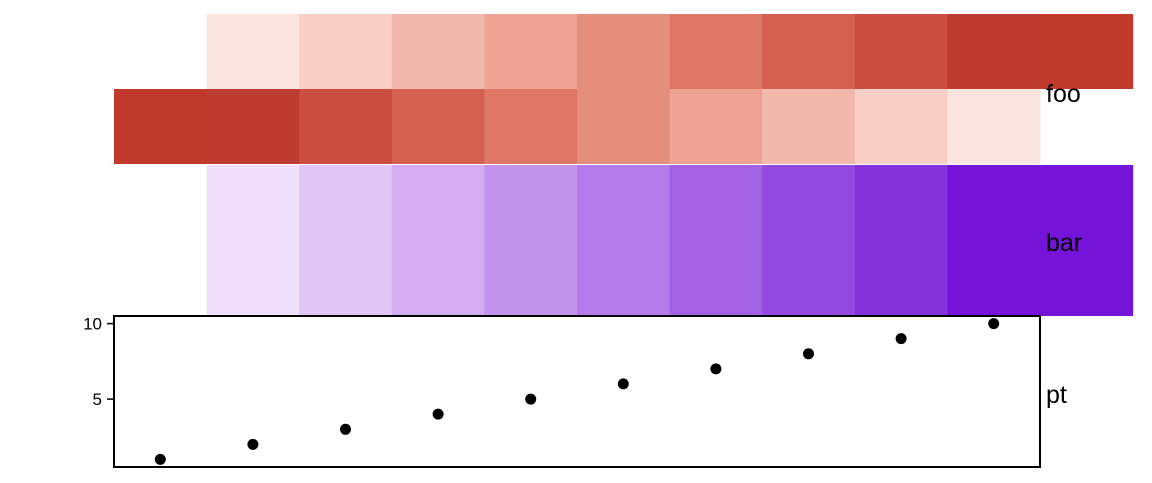  Describe the element at coordinates (1056, 395) in the screenshot. I see `pt-track-label: pt` at that location.